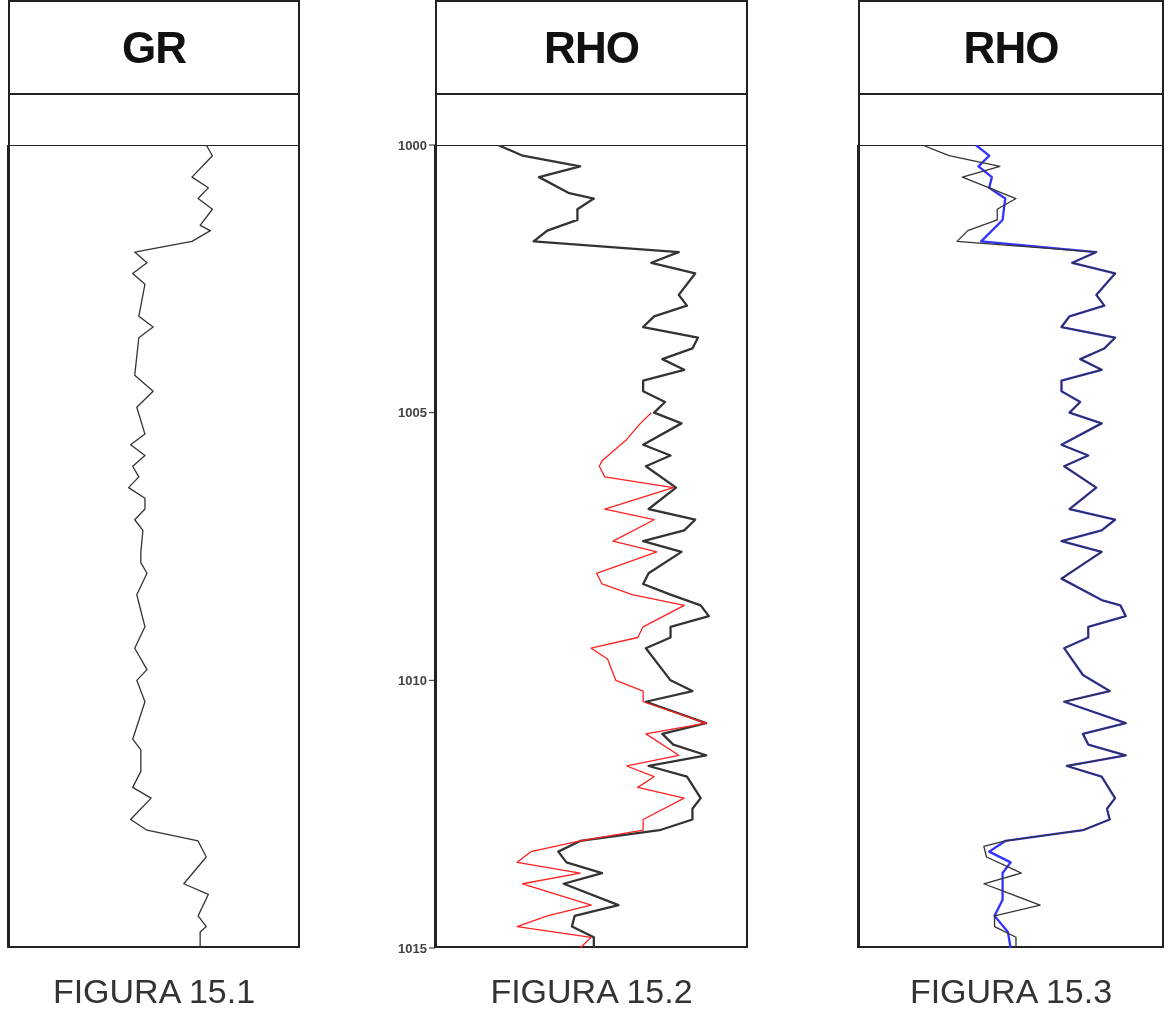  I want to click on header-box: GR, so click(154, 73).